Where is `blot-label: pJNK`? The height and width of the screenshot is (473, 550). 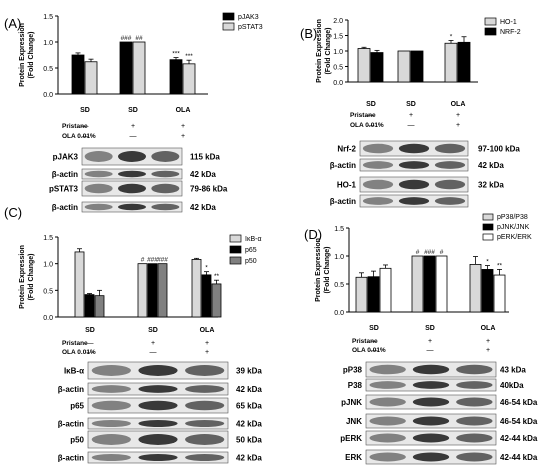 blot-label: pJNK is located at coordinates (351, 402).